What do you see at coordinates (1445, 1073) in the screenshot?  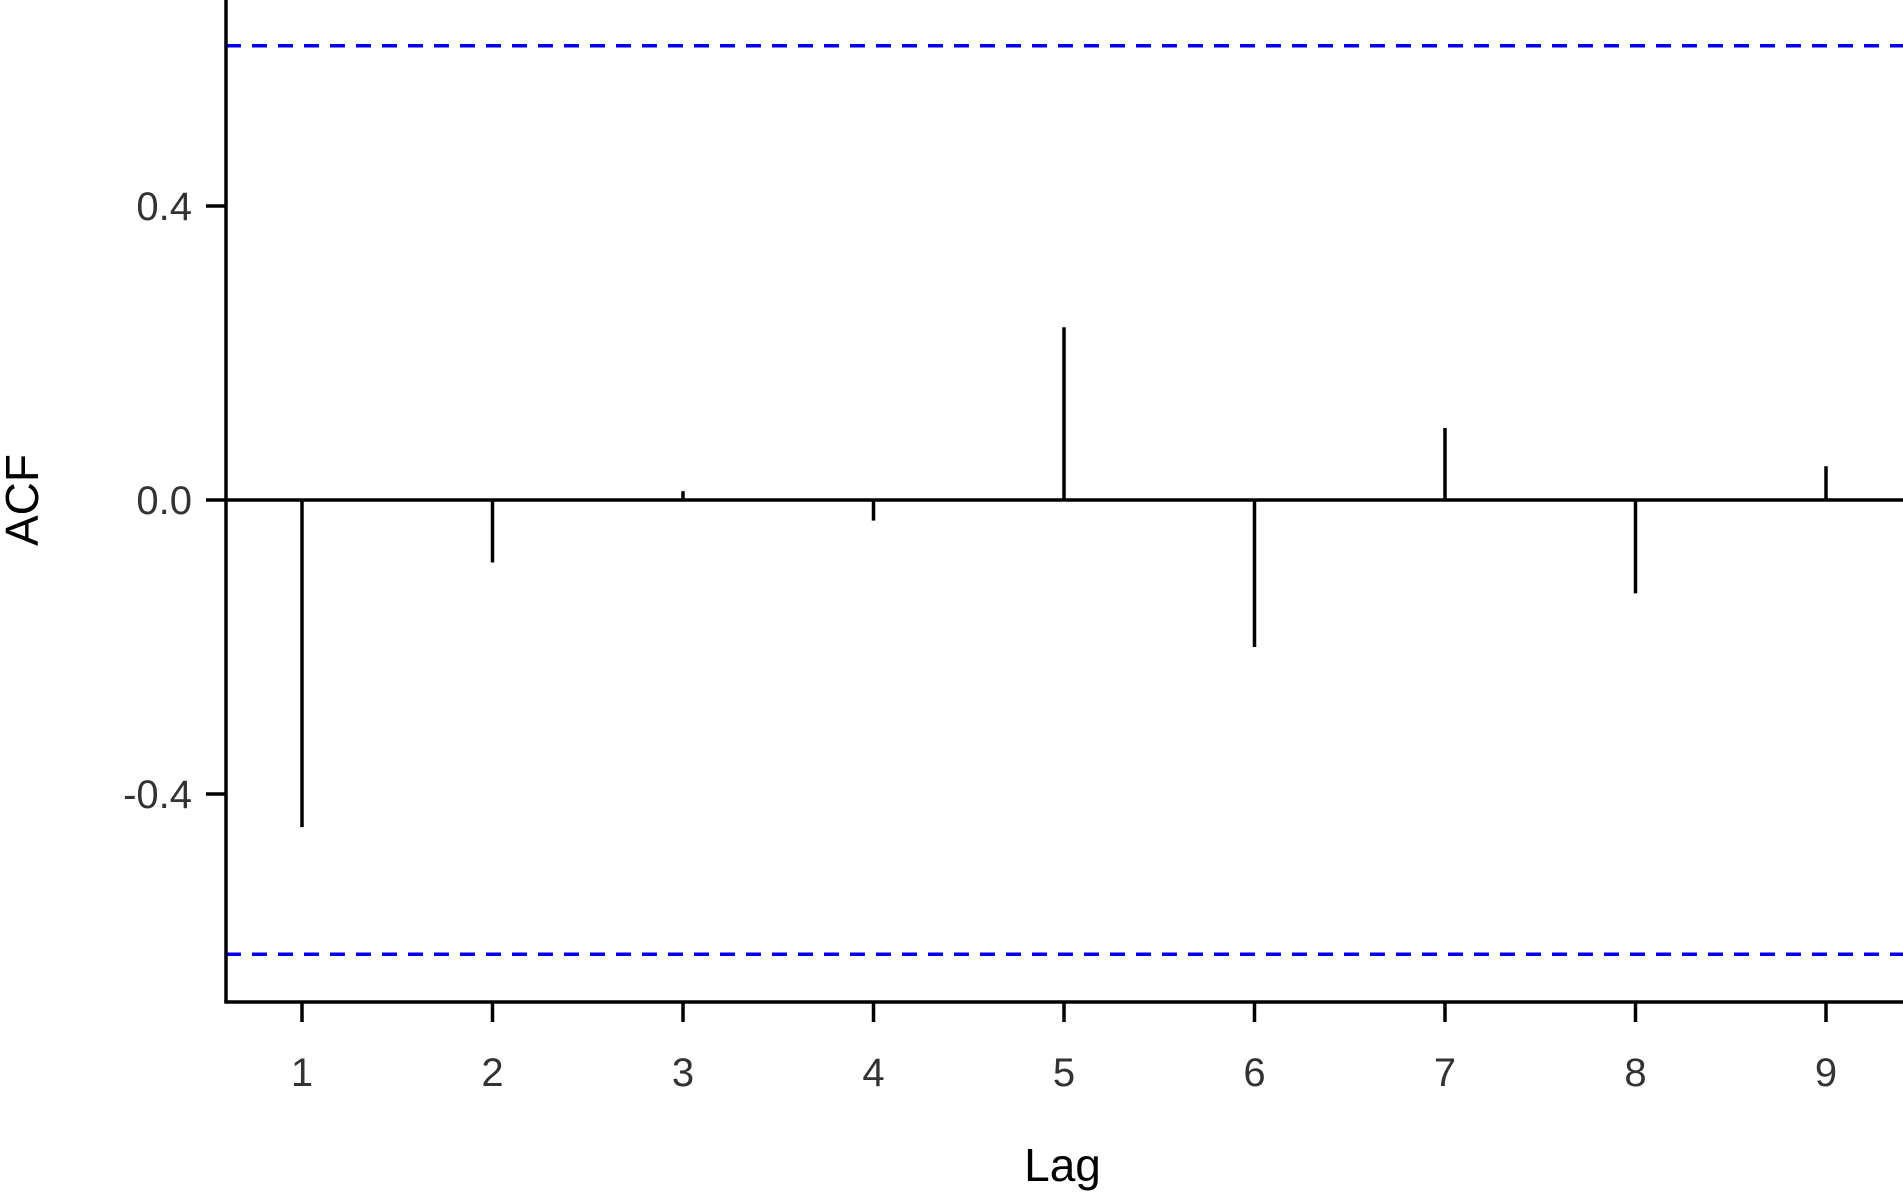 I see `x-tick-label: 7` at bounding box center [1445, 1073].